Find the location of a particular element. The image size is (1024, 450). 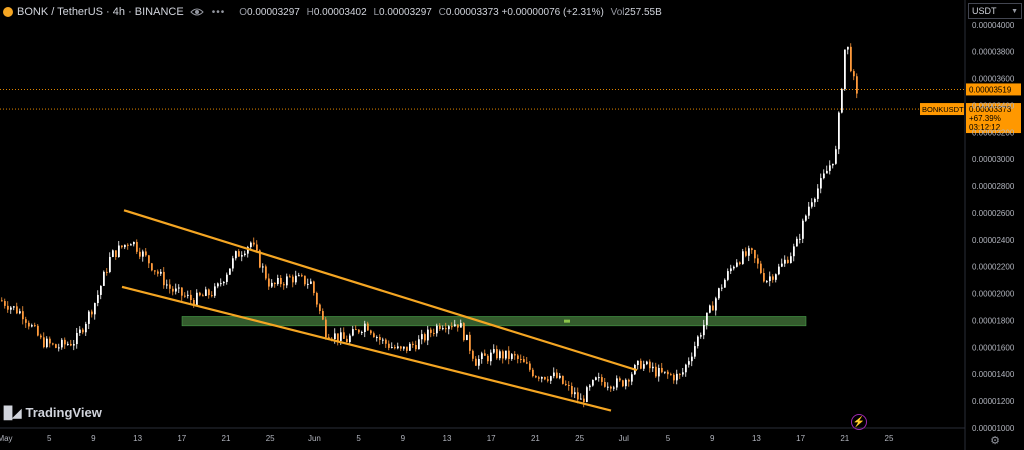

time-tick-label: 25 is located at coordinates (579, 438).